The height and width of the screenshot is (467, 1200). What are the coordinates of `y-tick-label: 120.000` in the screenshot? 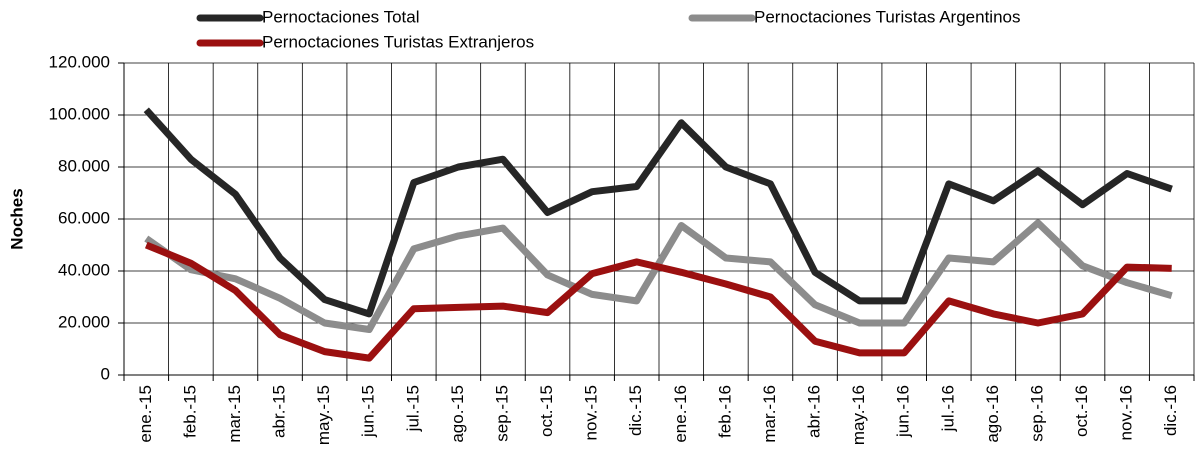 It's located at (79, 61).